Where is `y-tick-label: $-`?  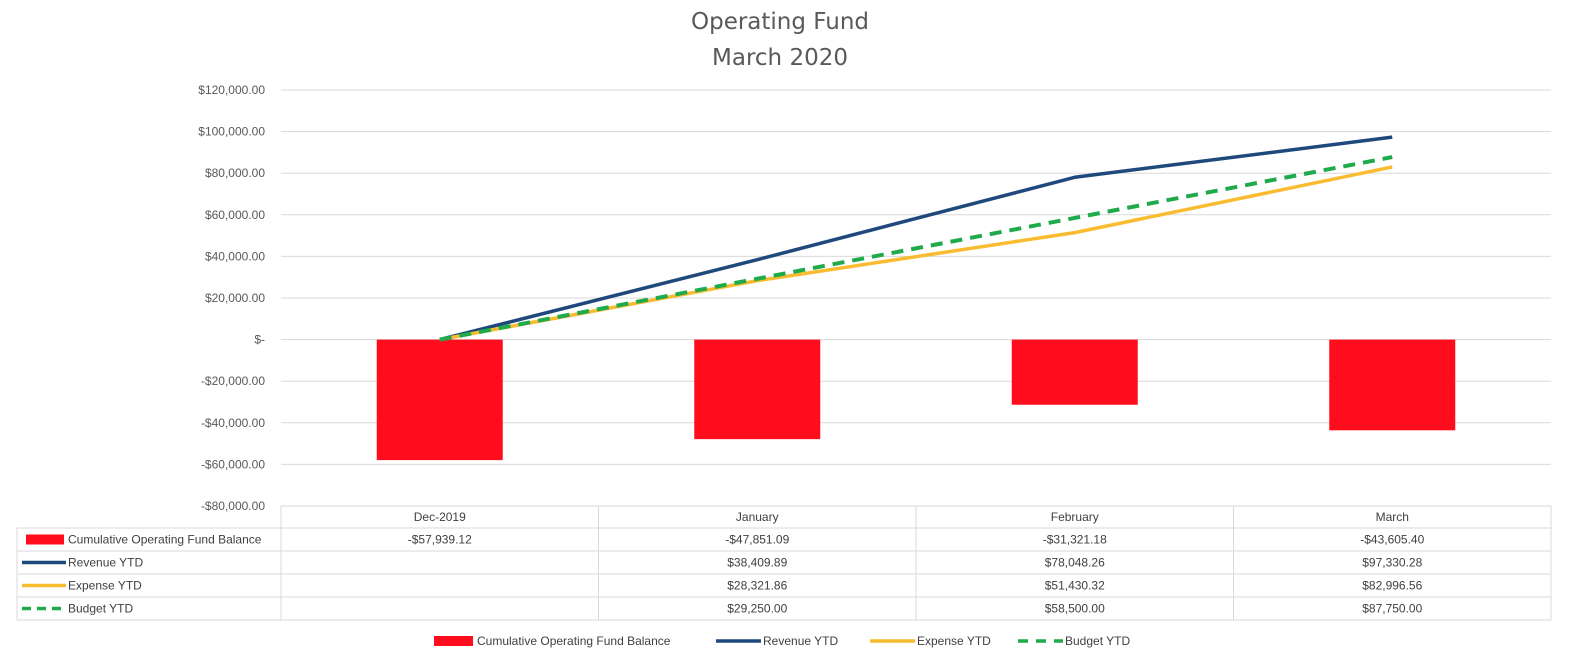 y-tick-label: $- is located at coordinates (259, 340).